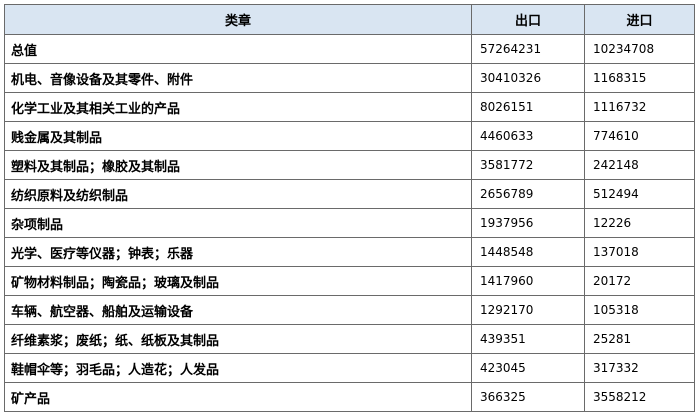 The height and width of the screenshot is (419, 700). What do you see at coordinates (639, 339) in the screenshot?
I see `import-cell: 25281` at bounding box center [639, 339].